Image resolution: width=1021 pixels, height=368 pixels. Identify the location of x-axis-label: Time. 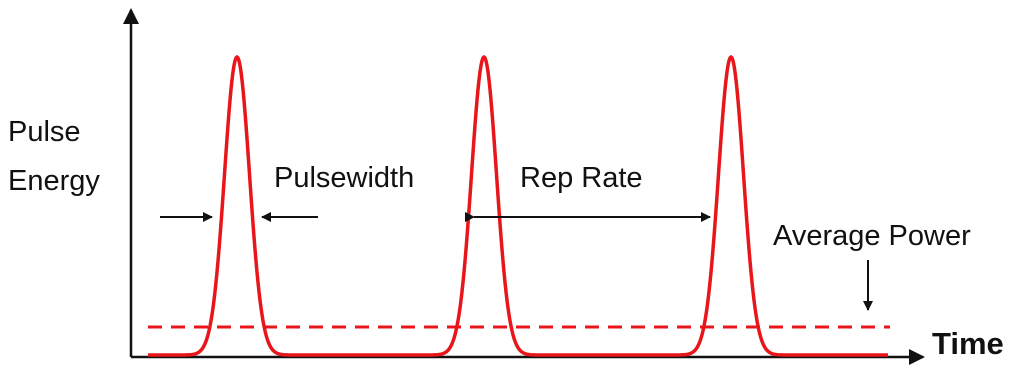
(968, 343).